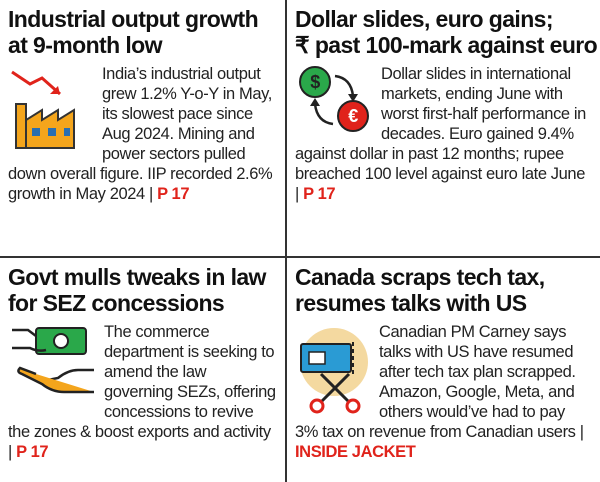 Image resolution: width=600 pixels, height=482 pixels. Describe the element at coordinates (446, 45) in the screenshot. I see `headline-line: ₹ past 100-mark against euro` at that location.